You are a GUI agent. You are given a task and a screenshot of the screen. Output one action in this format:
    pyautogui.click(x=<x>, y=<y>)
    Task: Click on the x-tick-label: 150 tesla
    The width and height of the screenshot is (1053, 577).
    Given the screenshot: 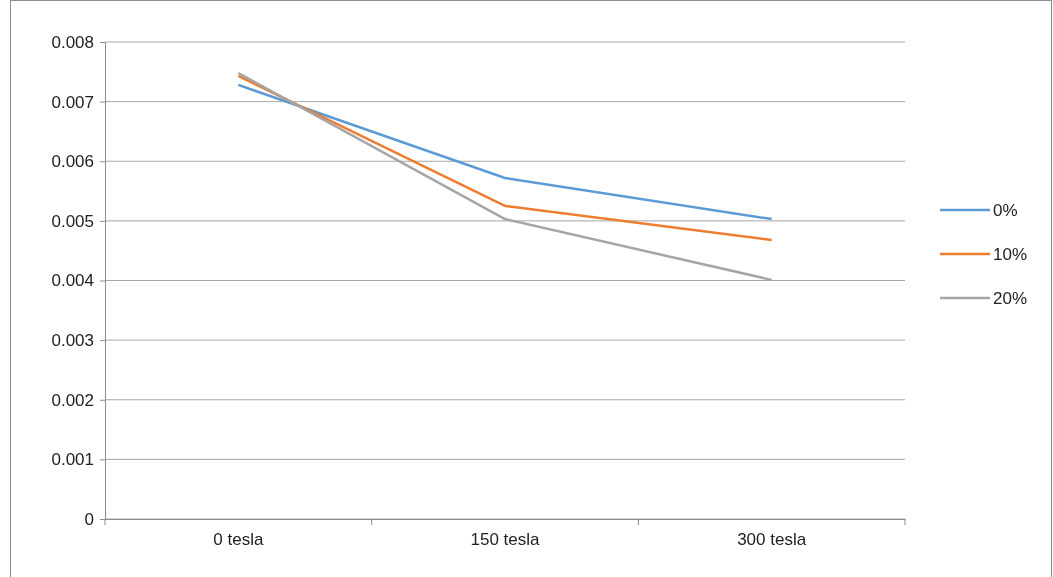 What is the action you would take?
    pyautogui.click(x=505, y=540)
    